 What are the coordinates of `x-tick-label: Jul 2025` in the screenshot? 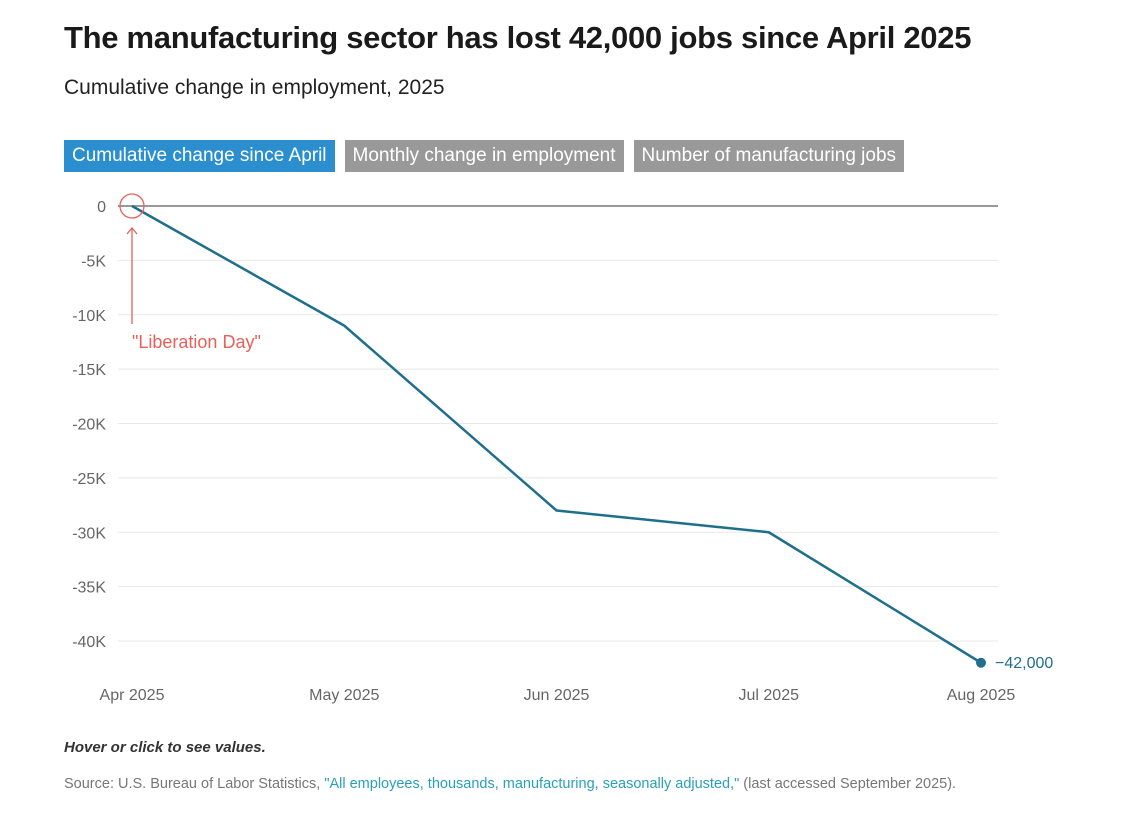 It's located at (769, 695).